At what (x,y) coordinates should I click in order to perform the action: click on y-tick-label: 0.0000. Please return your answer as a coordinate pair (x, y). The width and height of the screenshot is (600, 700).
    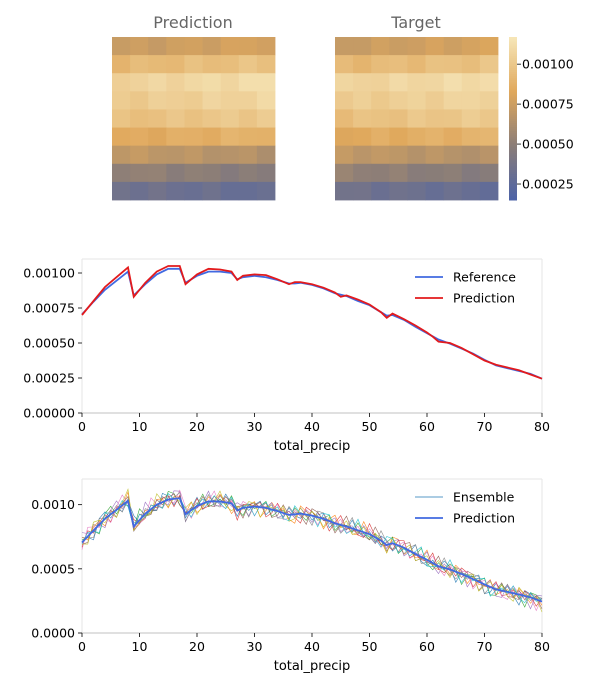
    Looking at the image, I should click on (53, 633).